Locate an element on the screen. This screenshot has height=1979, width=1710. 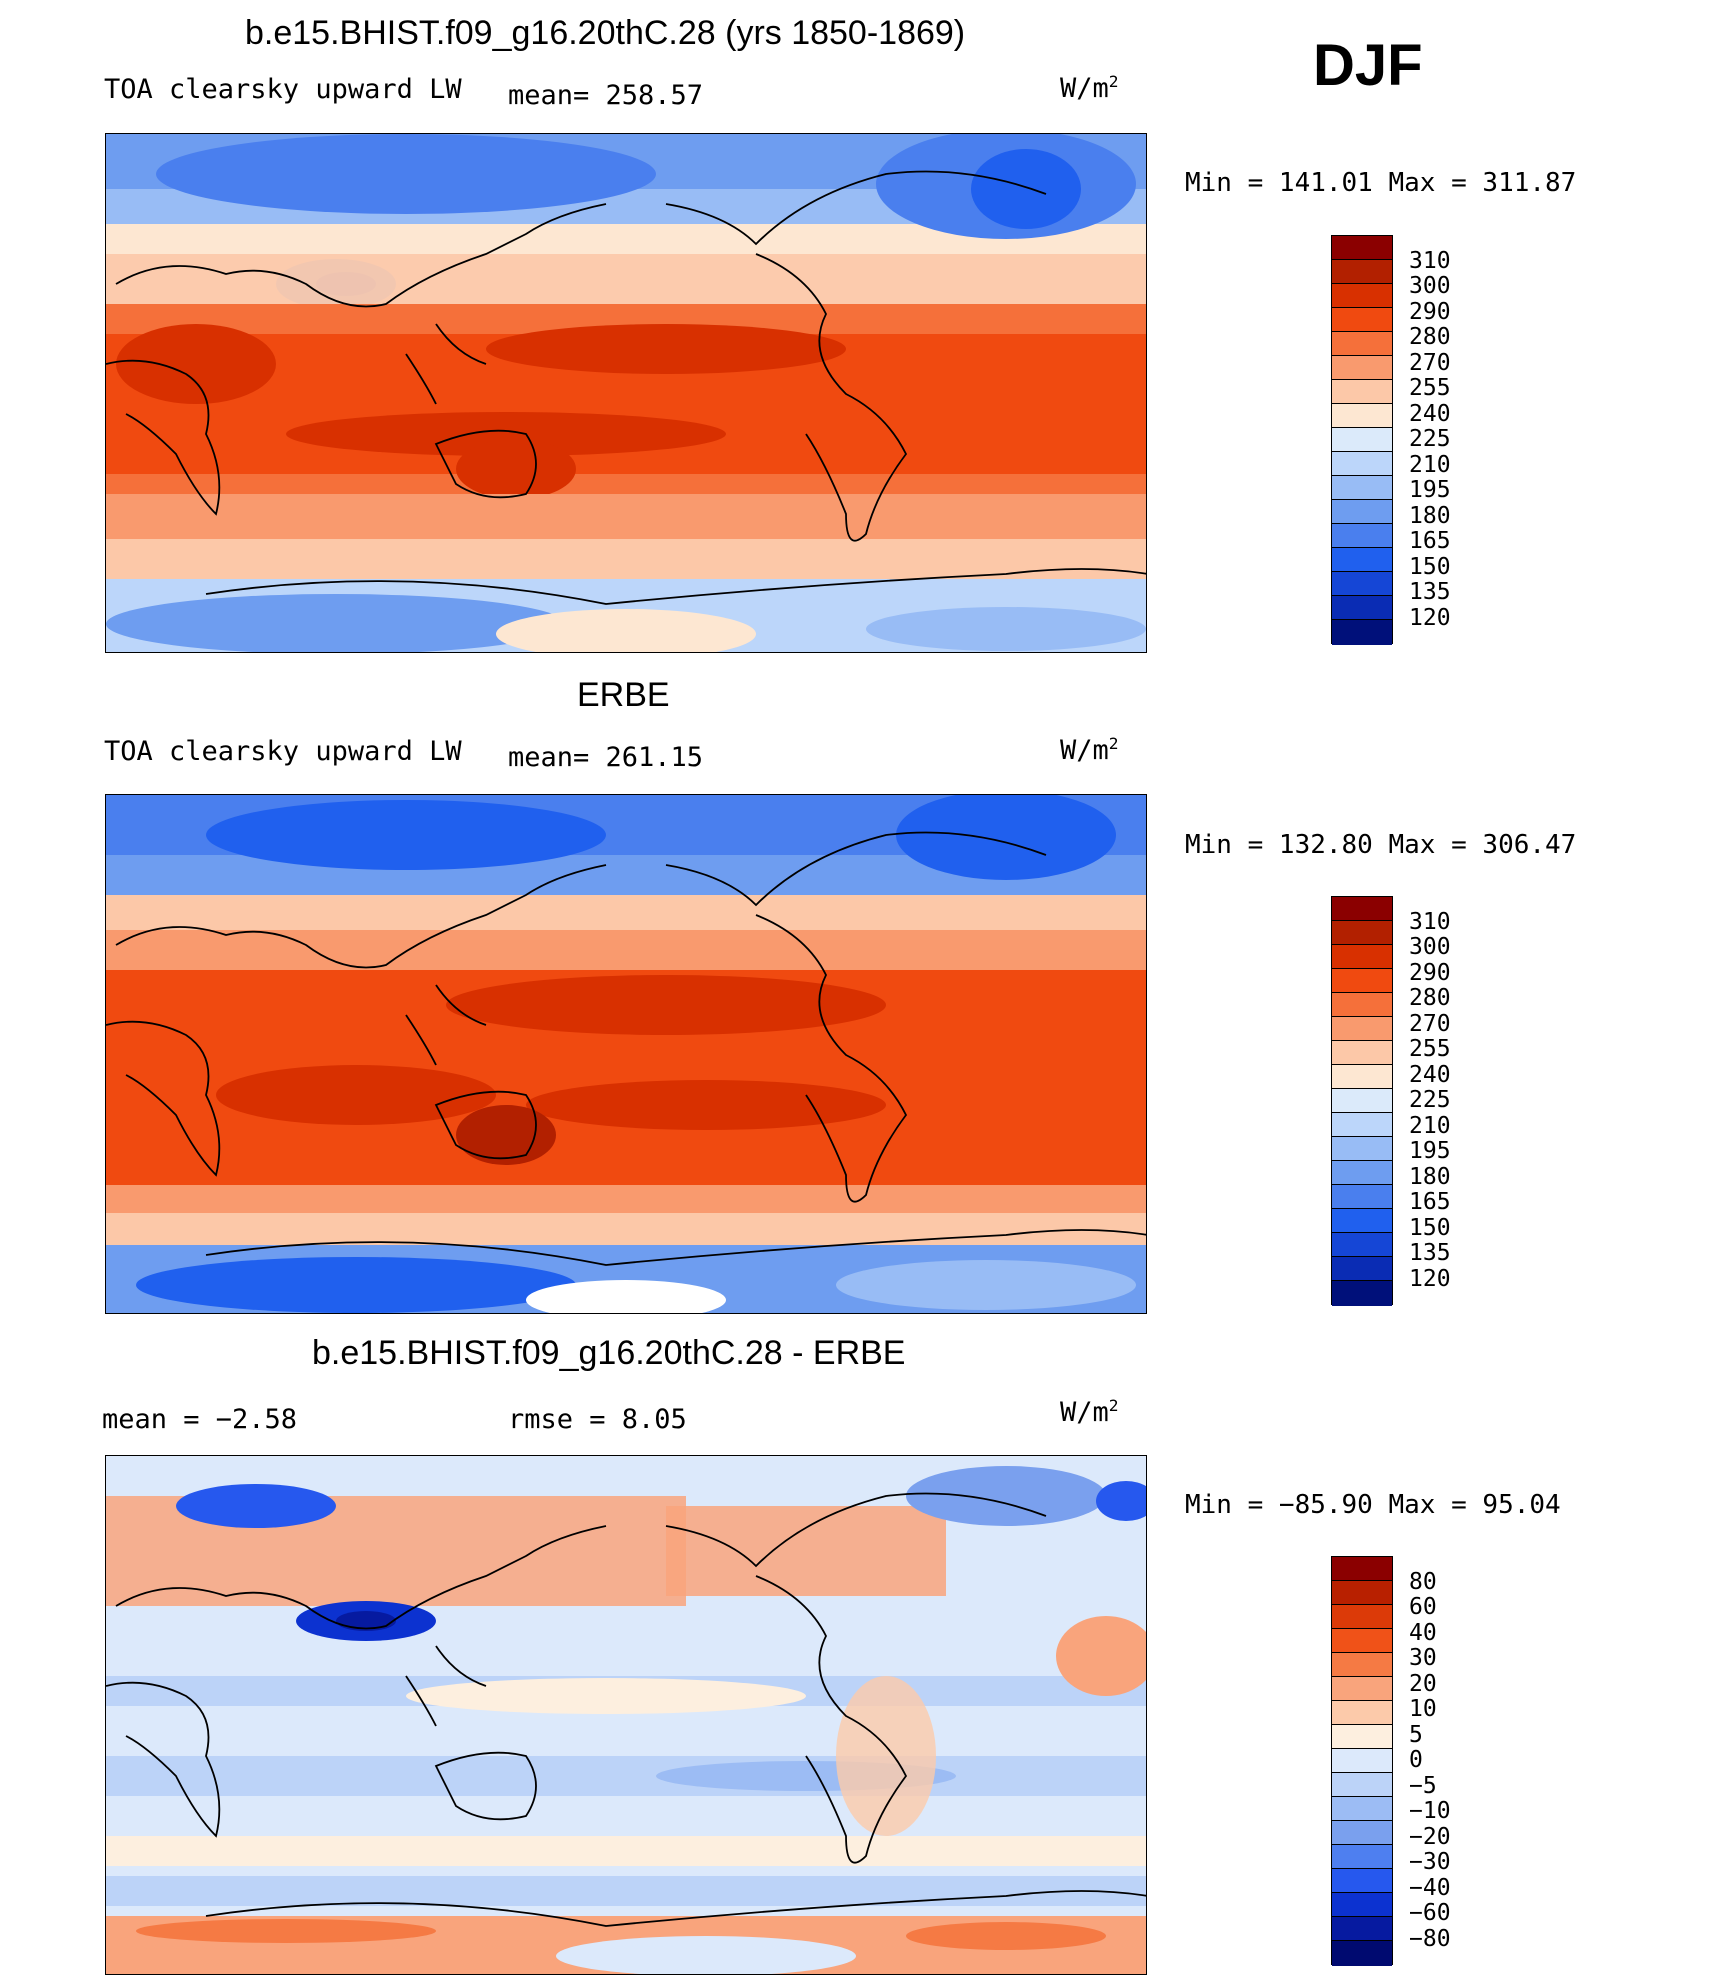
colorbar-tick-label: 240 is located at coordinates (1430, 414).